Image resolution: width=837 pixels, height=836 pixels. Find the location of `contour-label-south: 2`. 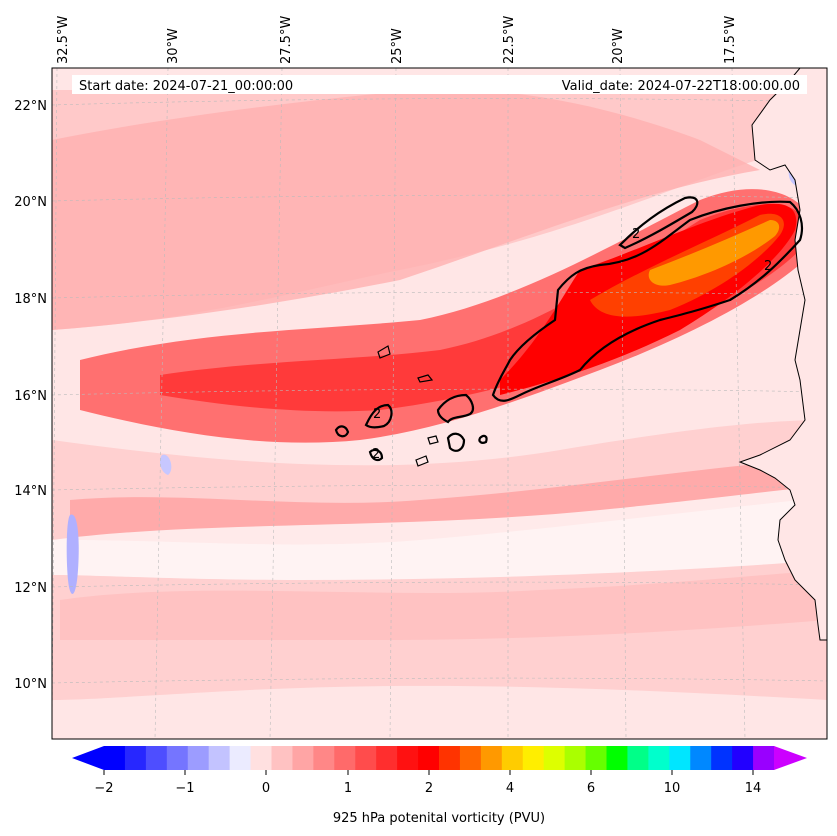

contour-label-south: 2 is located at coordinates (376, 454).